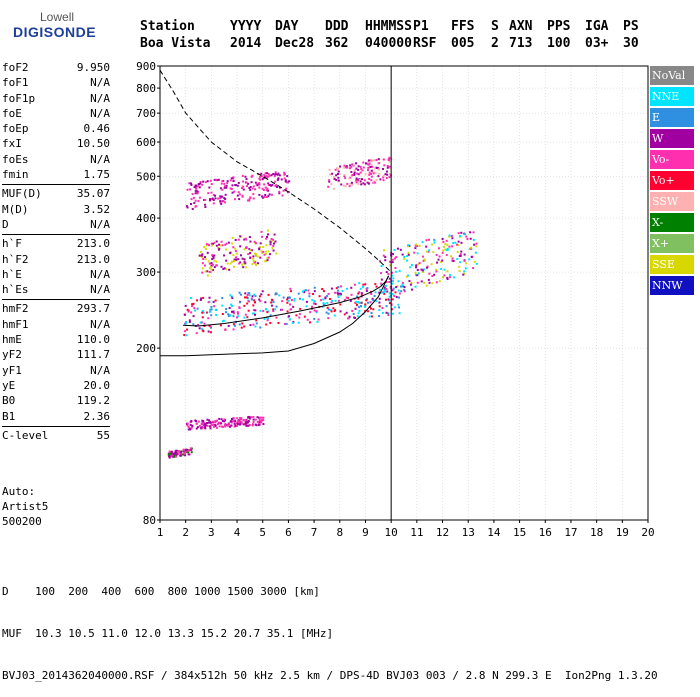 This screenshot has height=697, width=700. Describe the element at coordinates (56, 354) in the screenshot. I see `param-row: yF2 111.7` at that location.